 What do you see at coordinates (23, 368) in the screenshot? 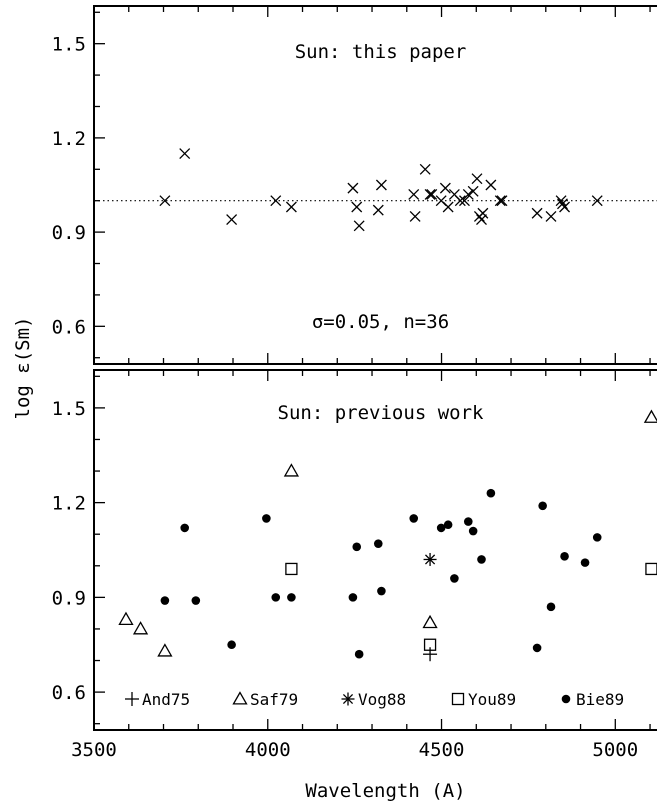
I see `y-axis-label: log ε(Sm)` at bounding box center [23, 368].